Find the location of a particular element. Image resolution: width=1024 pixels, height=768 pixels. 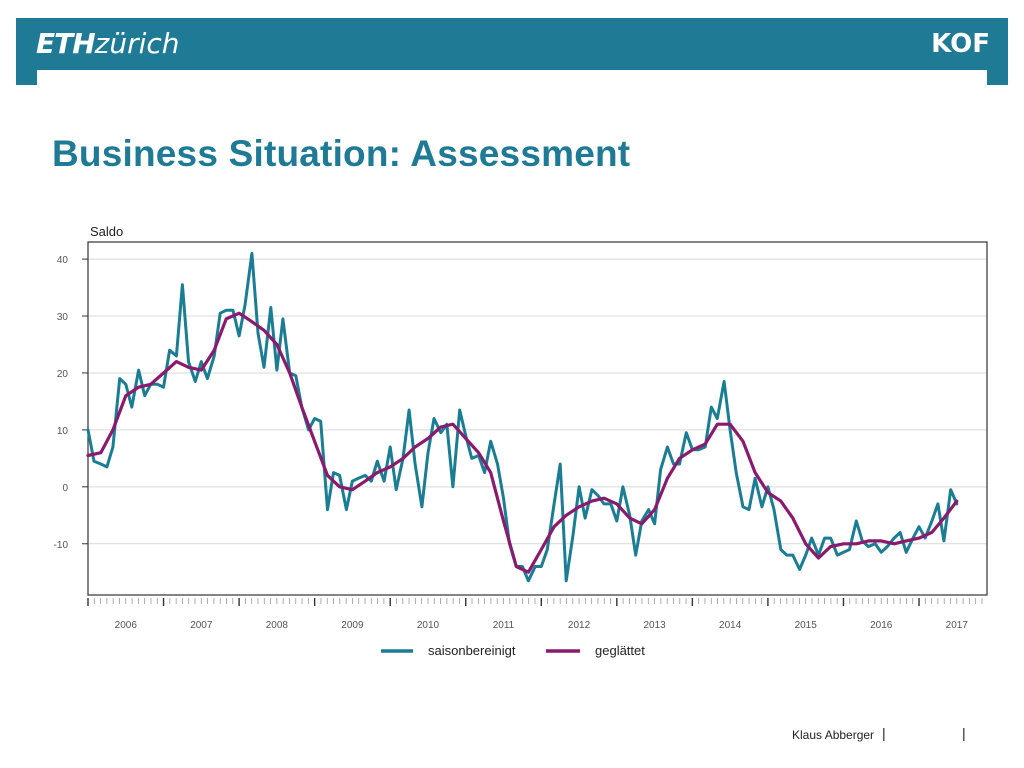

y-tick-label: 10 is located at coordinates (63, 431).